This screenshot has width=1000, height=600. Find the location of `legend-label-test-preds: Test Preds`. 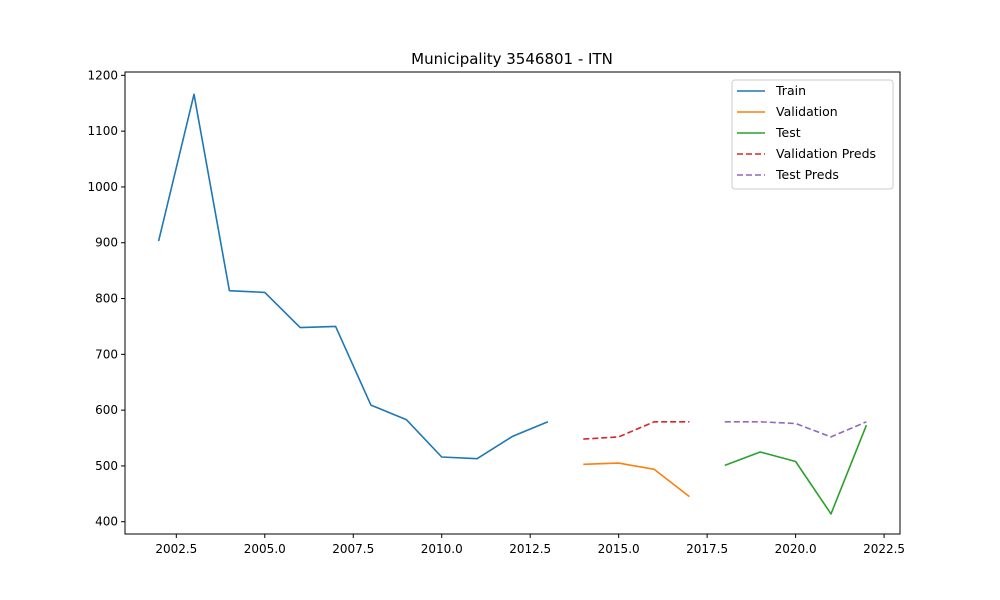

legend-label-test-preds: Test Preds is located at coordinates (807, 174).